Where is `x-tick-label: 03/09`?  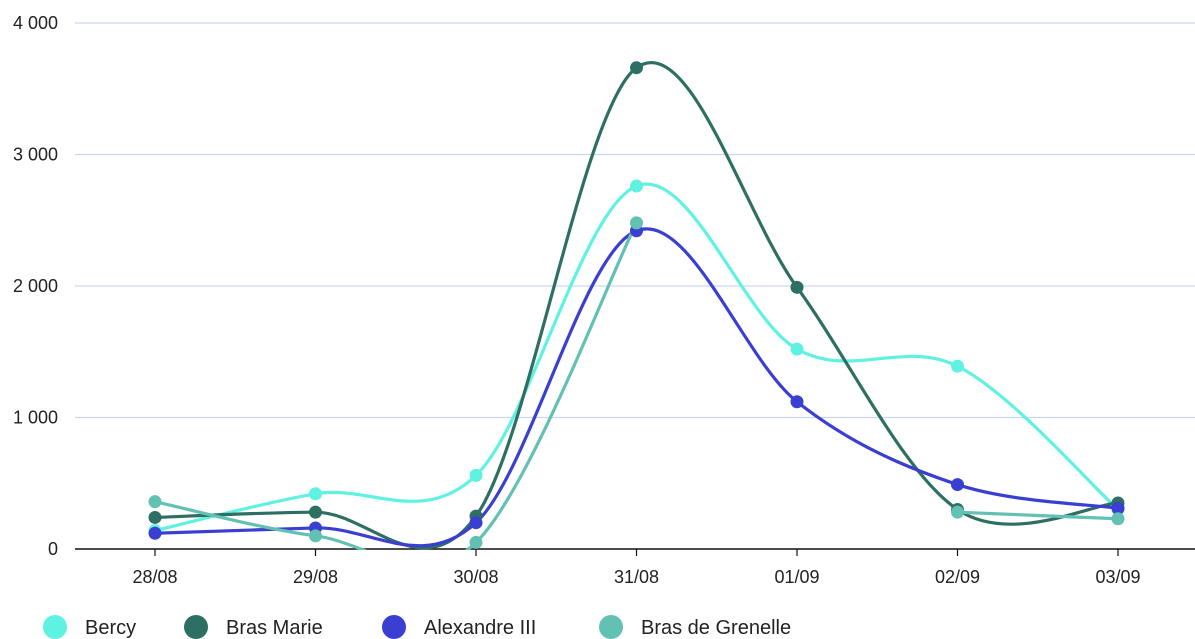 x-tick-label: 03/09 is located at coordinates (1117, 577).